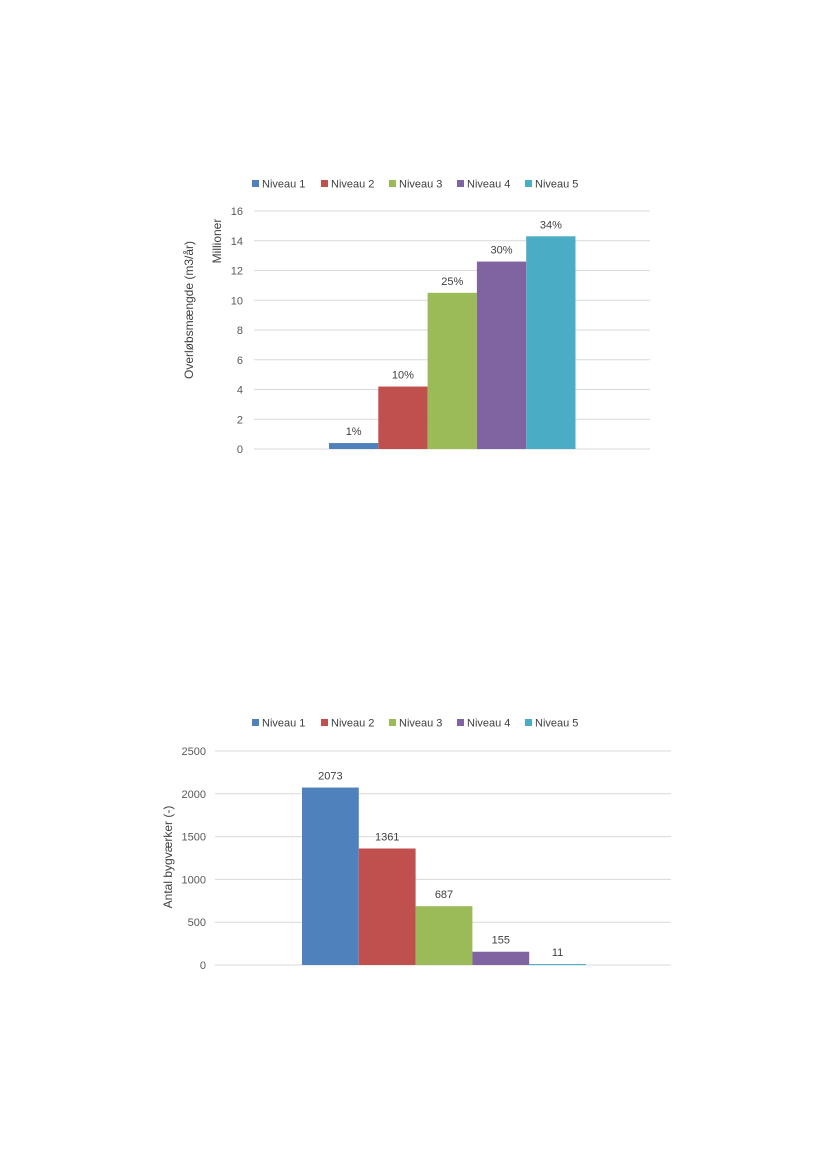 The width and height of the screenshot is (827, 1169). Describe the element at coordinates (502, 251) in the screenshot. I see `bar-data-label: 30%` at that location.